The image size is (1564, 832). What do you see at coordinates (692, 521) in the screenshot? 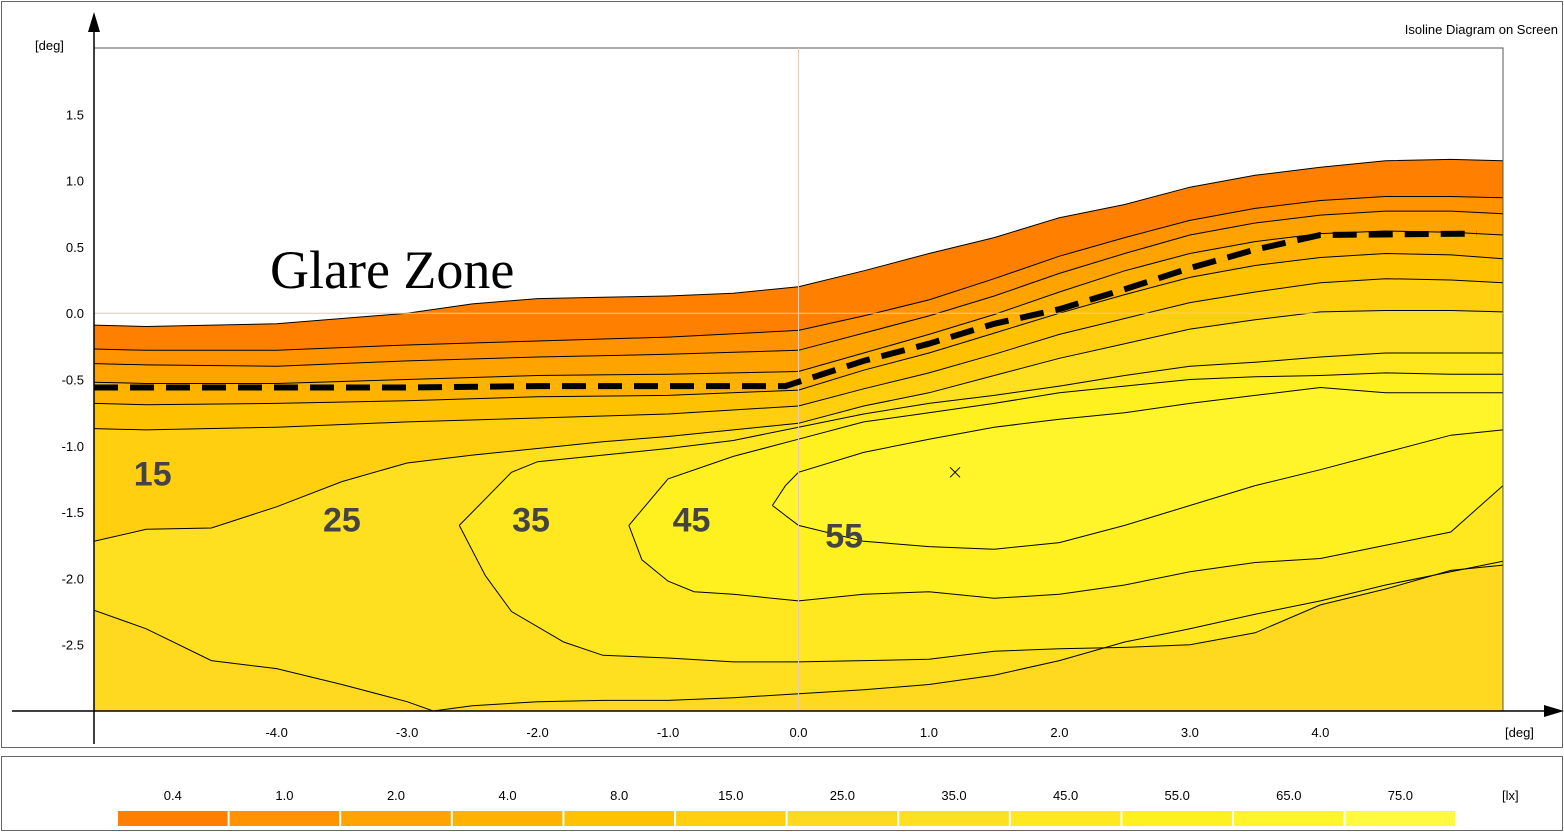
I see `contour-label-45: 45` at bounding box center [692, 521].